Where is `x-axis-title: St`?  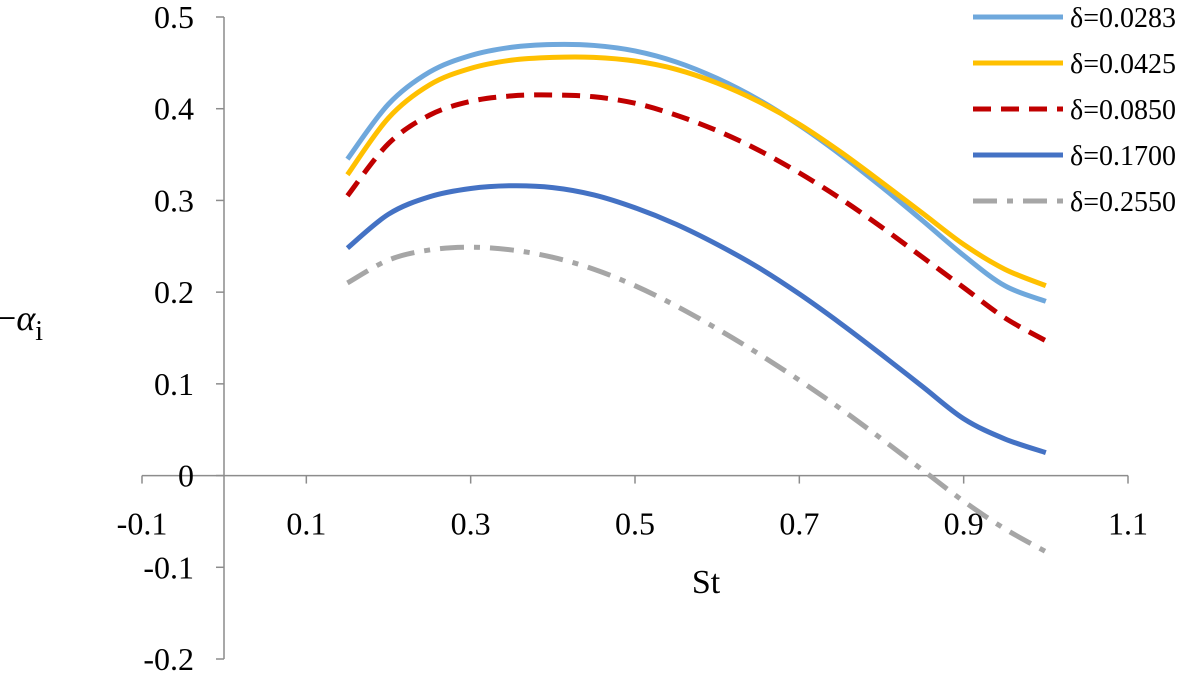 x-axis-title: St is located at coordinates (706, 582).